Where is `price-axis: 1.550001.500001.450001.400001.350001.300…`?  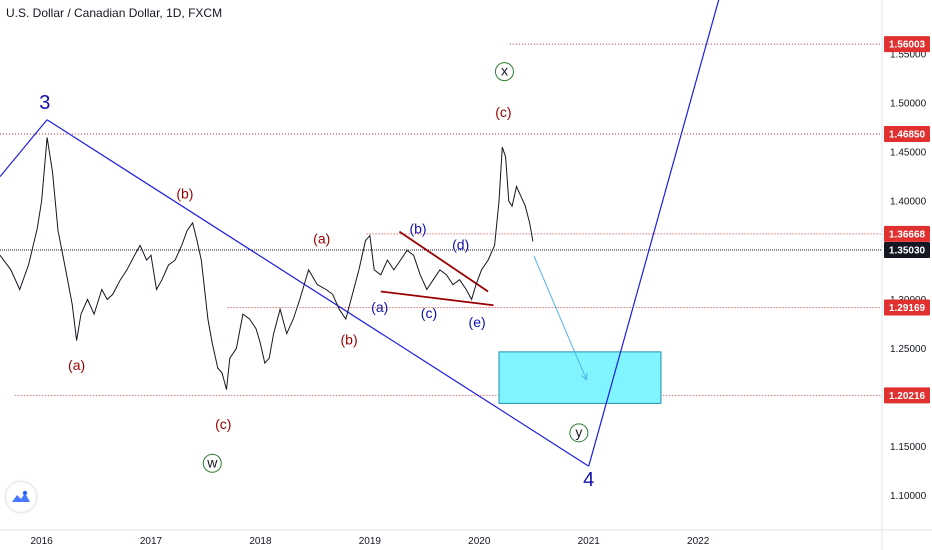
price-axis: 1.550001.500001.450001.400001.350001.300… is located at coordinates (907, 265).